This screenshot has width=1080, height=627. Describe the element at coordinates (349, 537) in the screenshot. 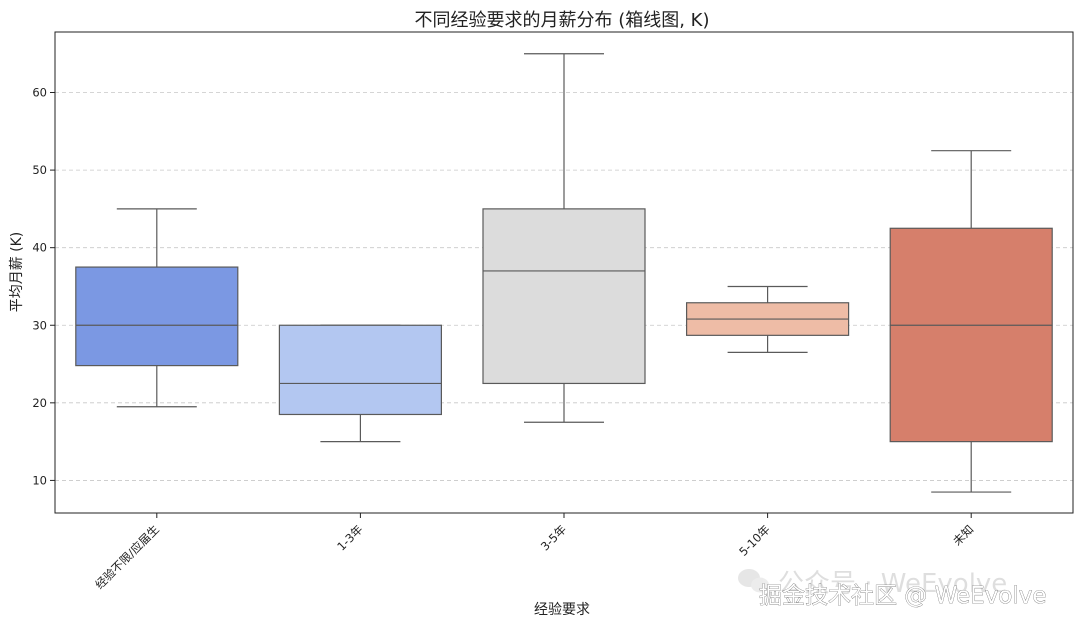

I see `x-tick-label: 1-3年` at that location.